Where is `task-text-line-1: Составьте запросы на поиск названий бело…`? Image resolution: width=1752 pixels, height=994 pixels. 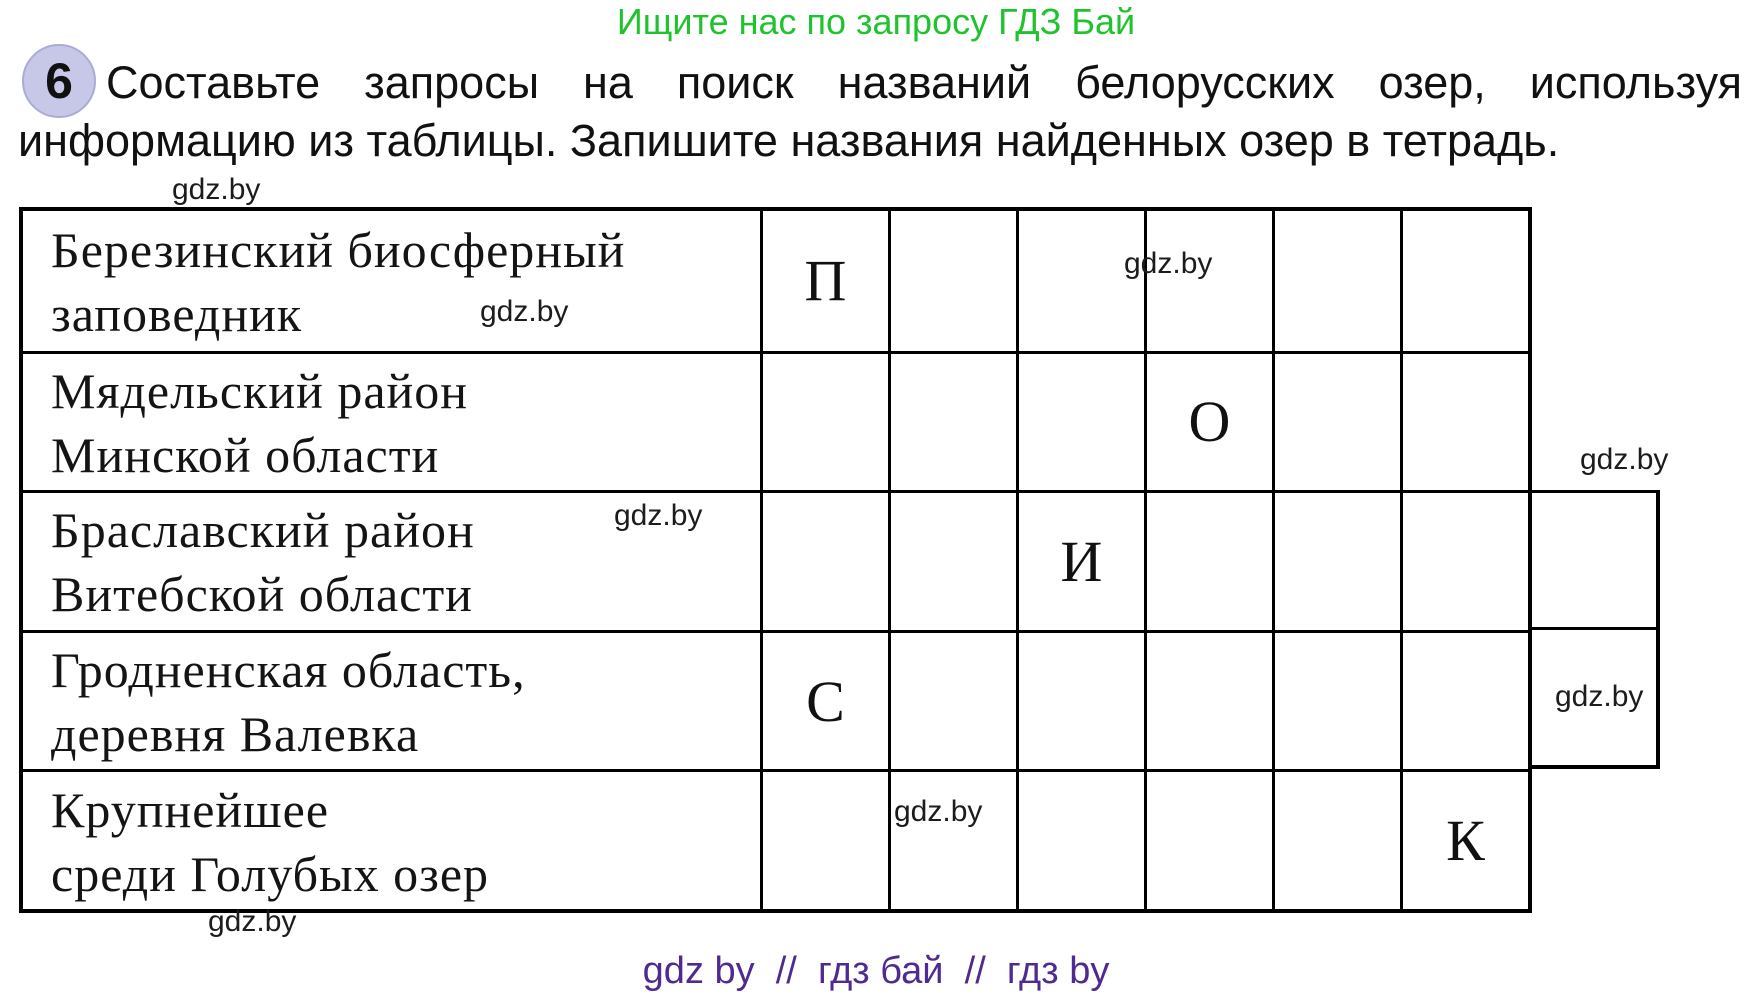 task-text-line-1: Составьте запросы на поиск названий бело… is located at coordinates (924, 82).